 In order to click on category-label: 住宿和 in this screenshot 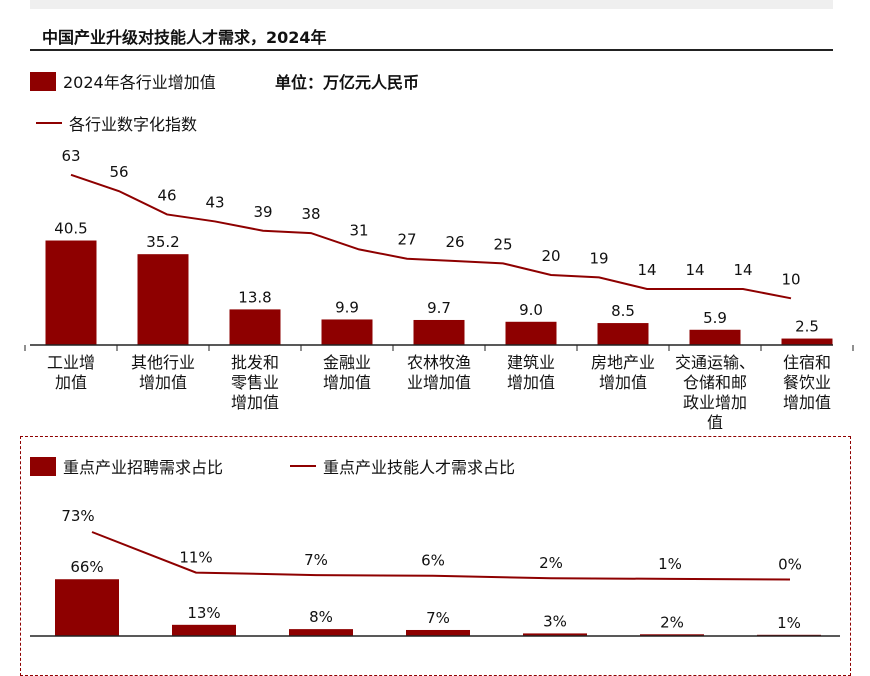, I will do `click(807, 362)`.